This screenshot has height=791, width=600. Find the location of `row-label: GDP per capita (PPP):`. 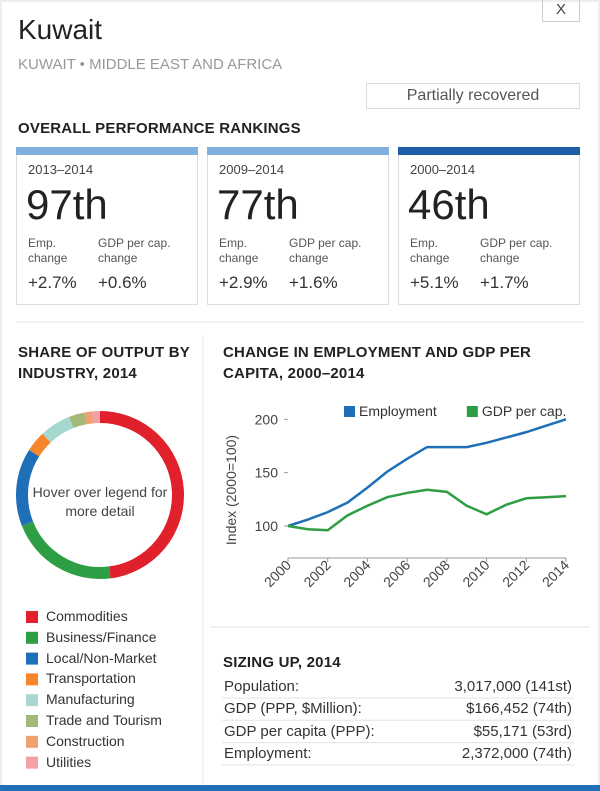

row-label: GDP per capita (PPP): is located at coordinates (299, 731).